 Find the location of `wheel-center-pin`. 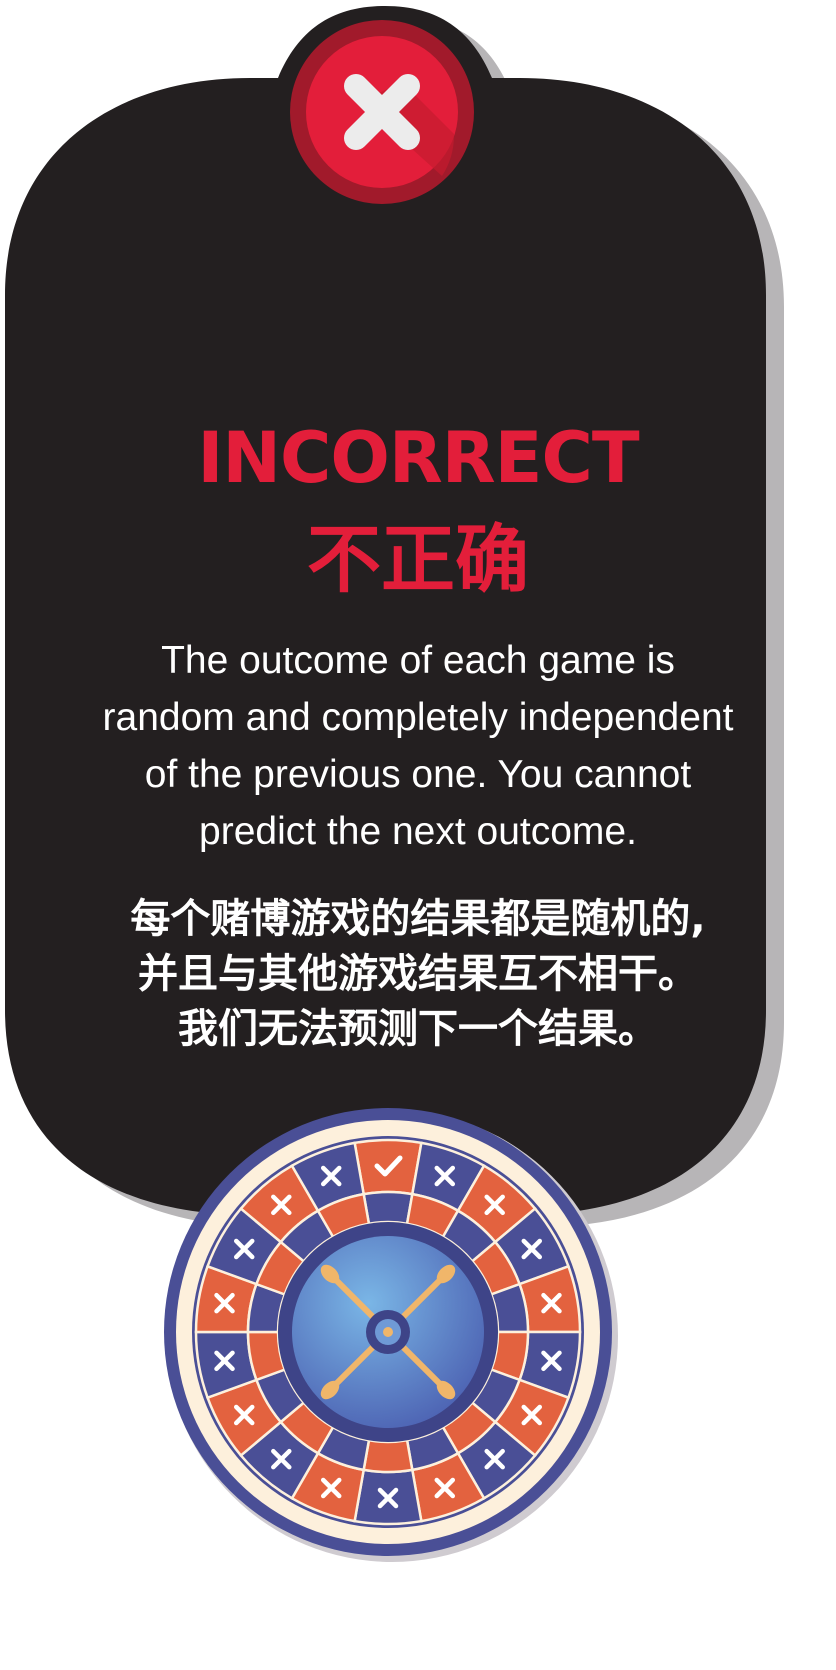

wheel-center-pin is located at coordinates (388, 1332).